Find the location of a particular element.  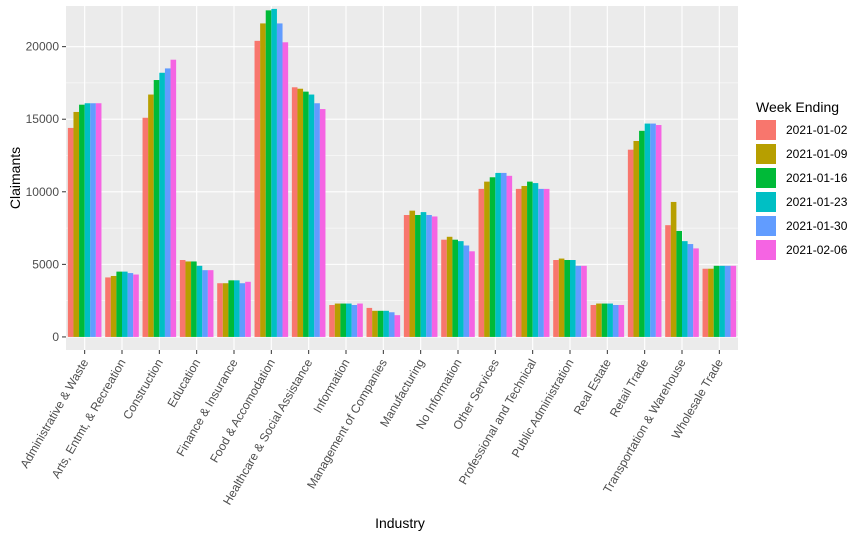

legend-label: 2021-01-23 is located at coordinates (817, 202).